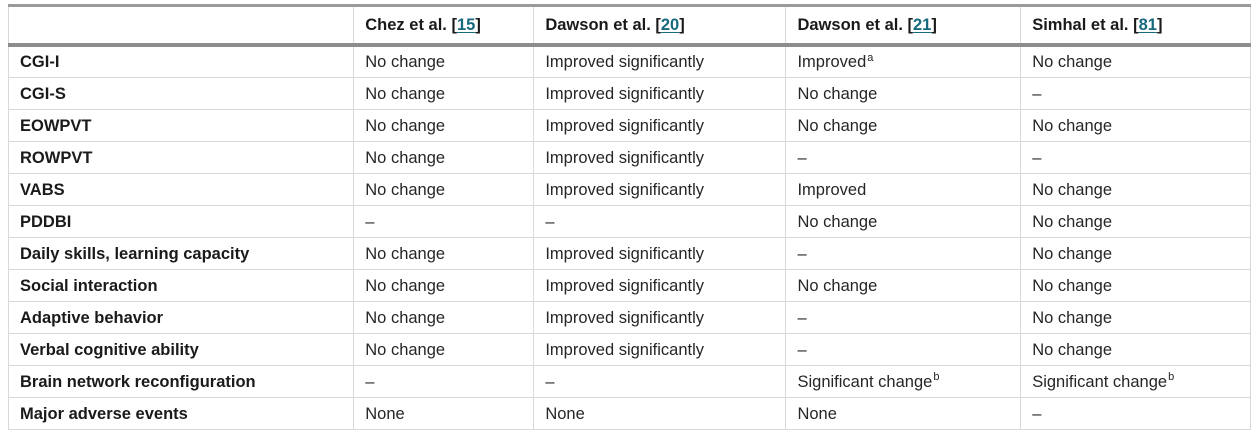  Describe the element at coordinates (1147, 25) in the screenshot. I see `citation-link: 81` at that location.